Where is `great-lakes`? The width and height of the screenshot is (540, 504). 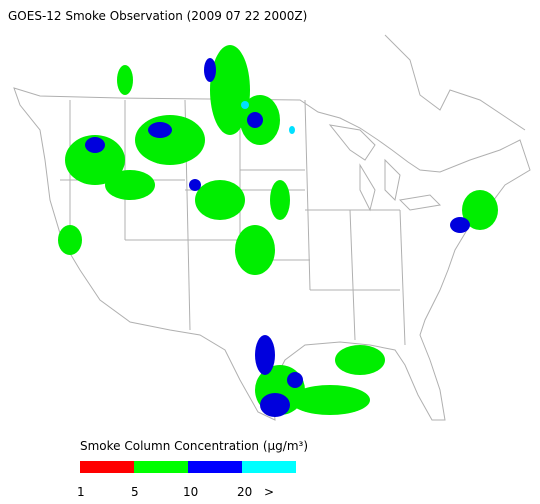 great-lakes is located at coordinates (385, 168).